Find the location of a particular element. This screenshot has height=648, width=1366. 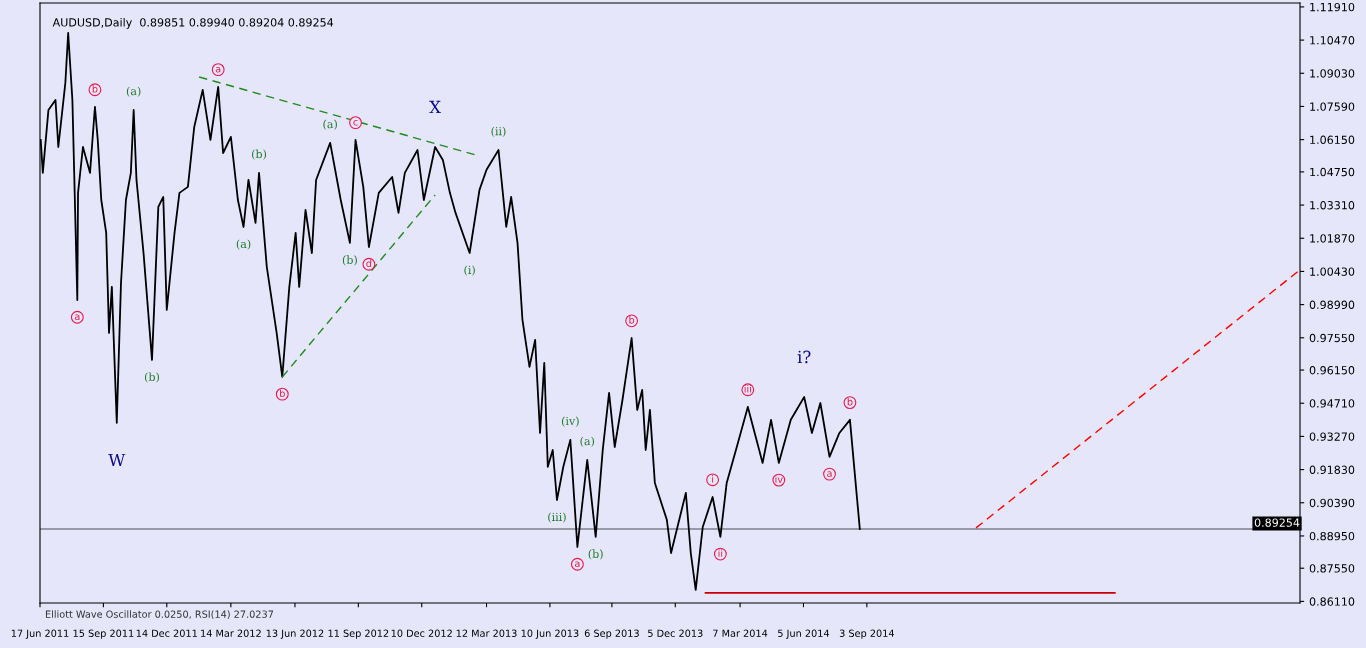

x-tick-label: 10 Jun 2013 is located at coordinates (550, 634).